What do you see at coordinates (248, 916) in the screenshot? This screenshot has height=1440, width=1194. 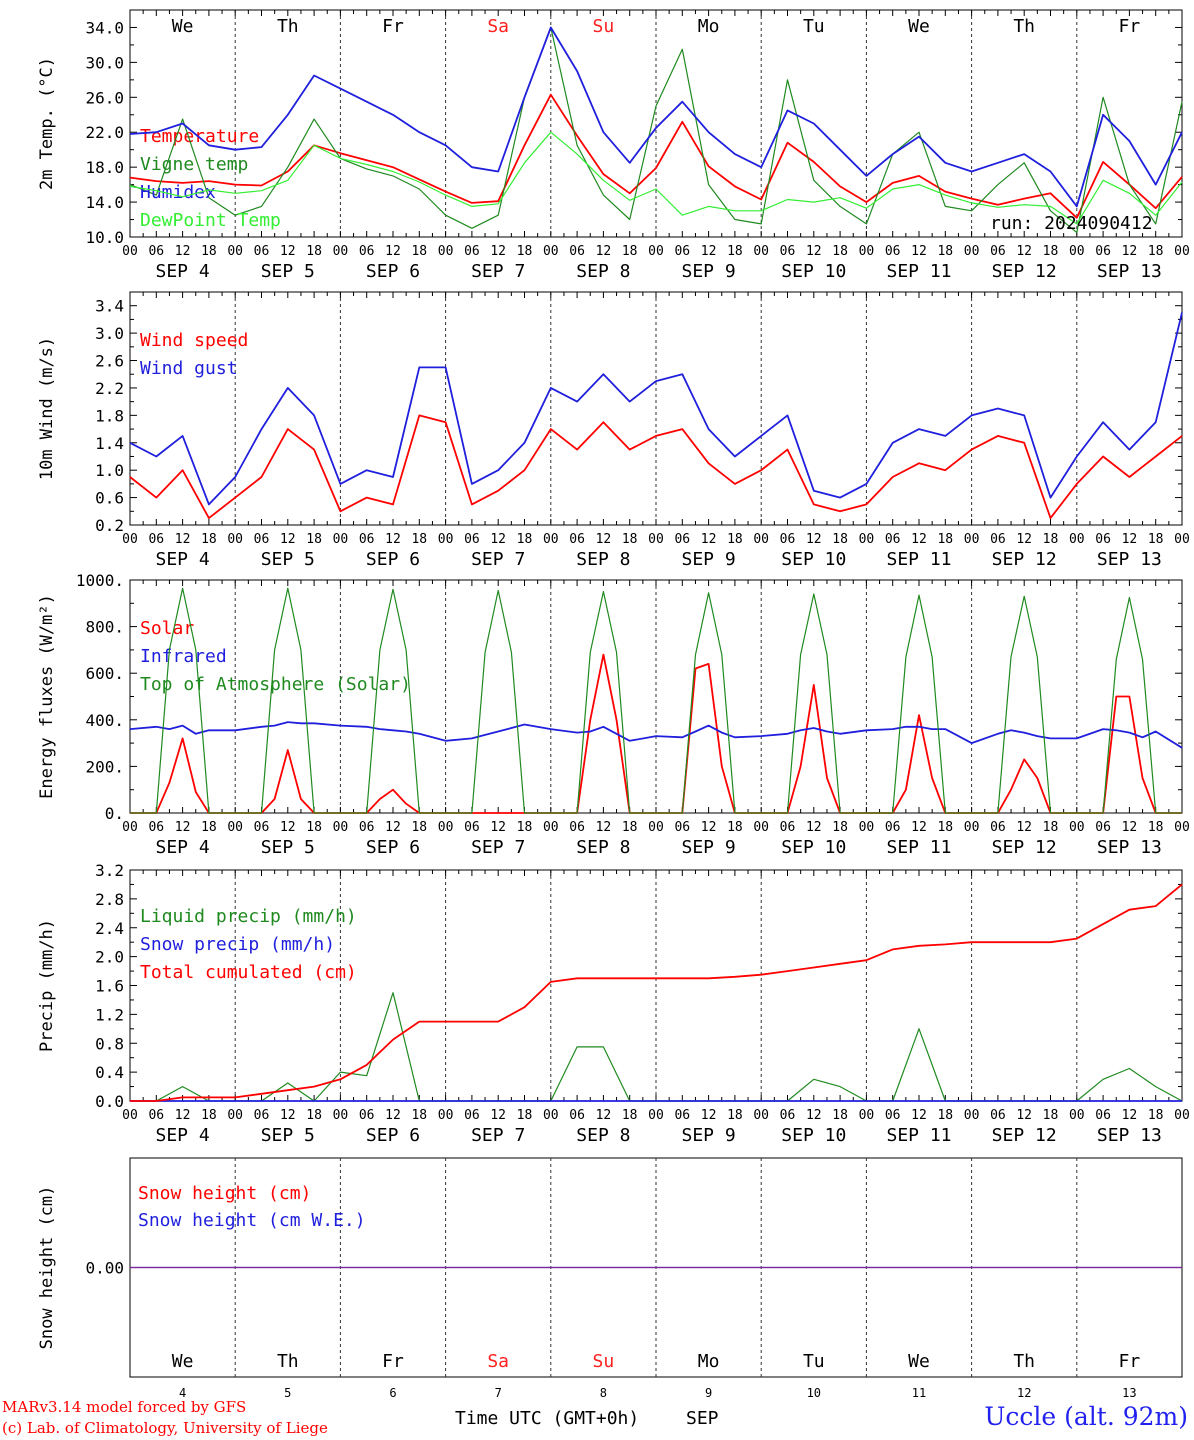 I see `legend-item: Liquid precip (mm/h)` at bounding box center [248, 916].